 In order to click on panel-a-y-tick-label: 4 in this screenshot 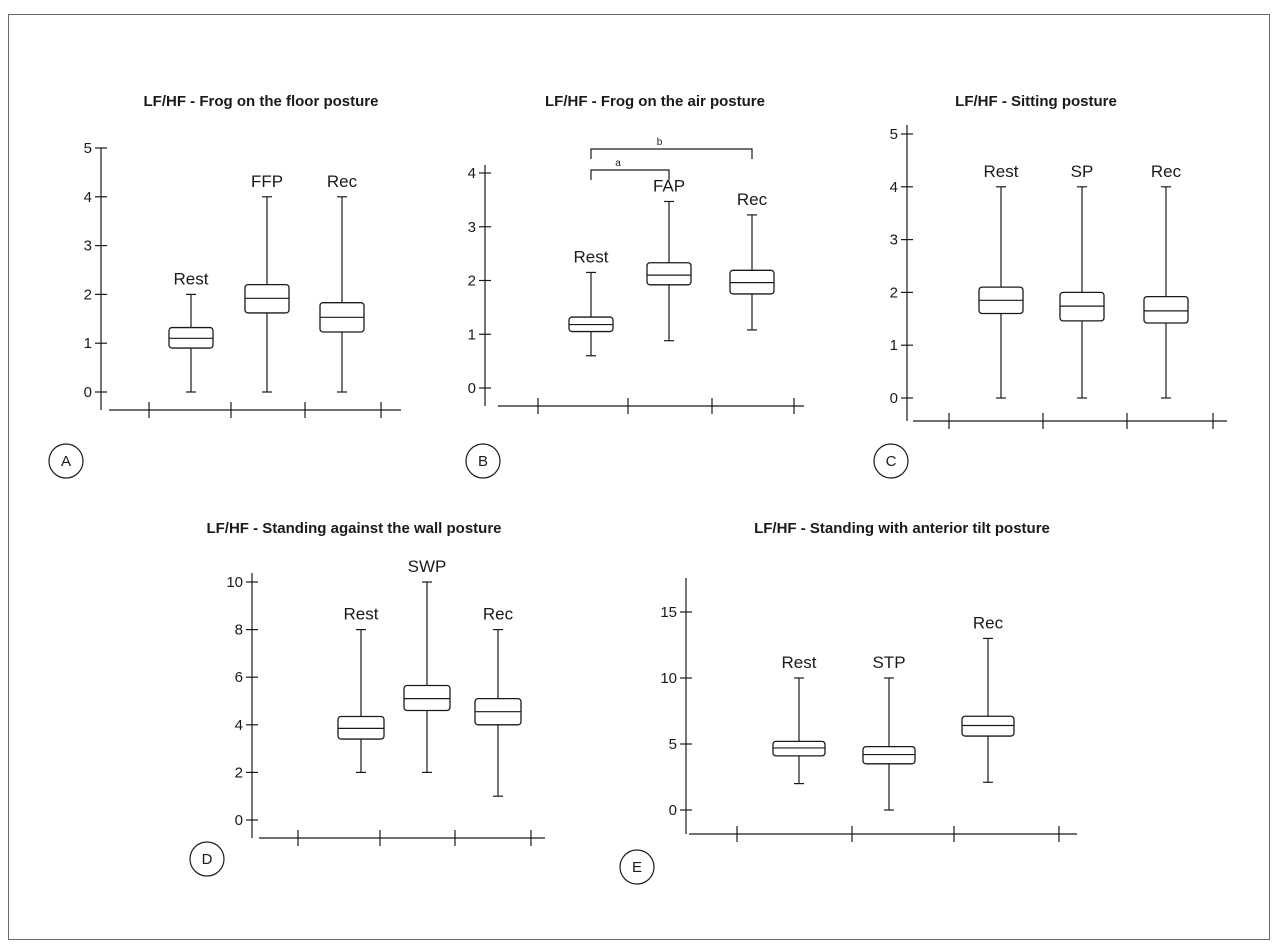, I will do `click(88, 197)`.